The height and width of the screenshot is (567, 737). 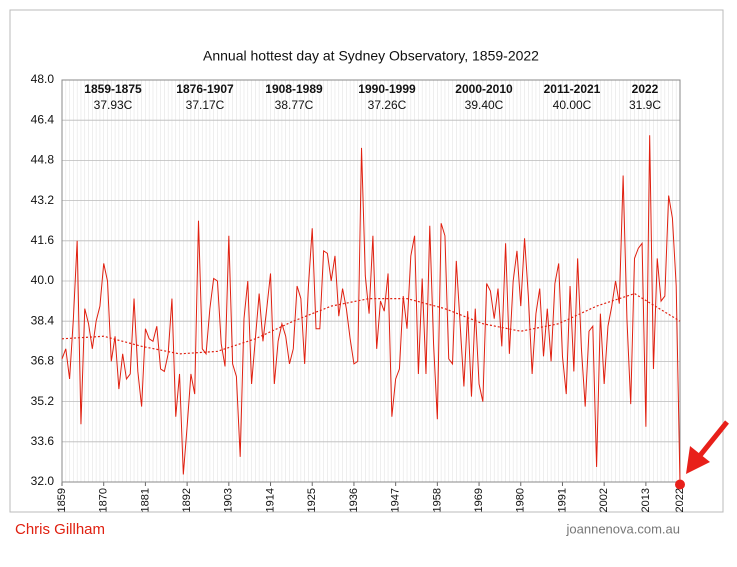 I want to click on y-tick-label: 33.6, so click(x=43, y=441).